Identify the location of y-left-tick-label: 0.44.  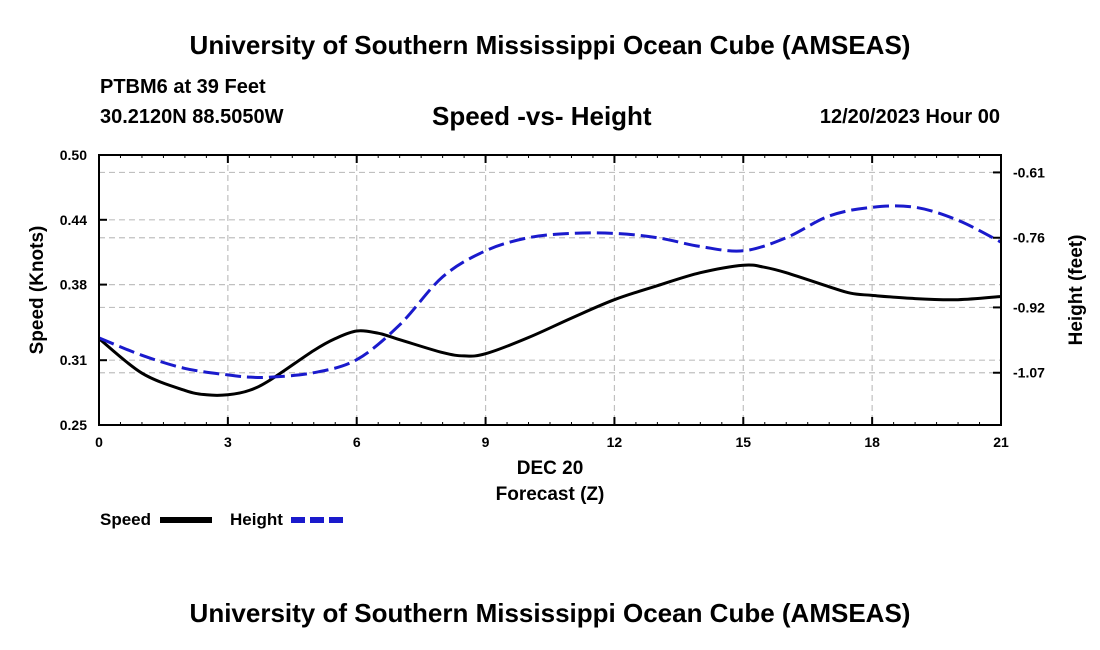
(73, 220).